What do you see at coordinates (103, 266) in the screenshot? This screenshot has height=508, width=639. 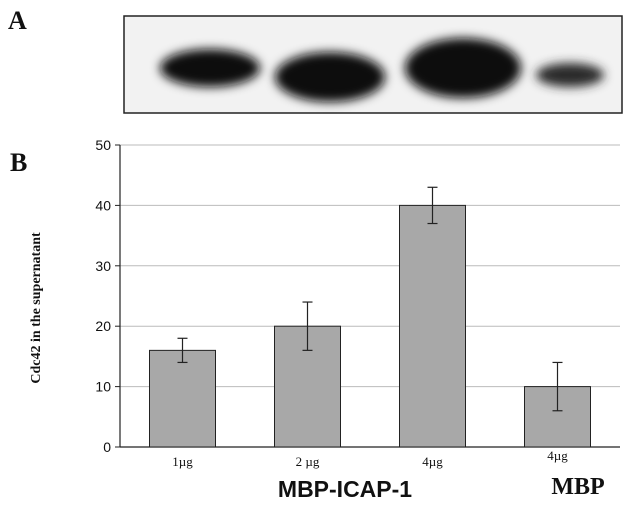 I see `y-tick-label: 30` at bounding box center [103, 266].